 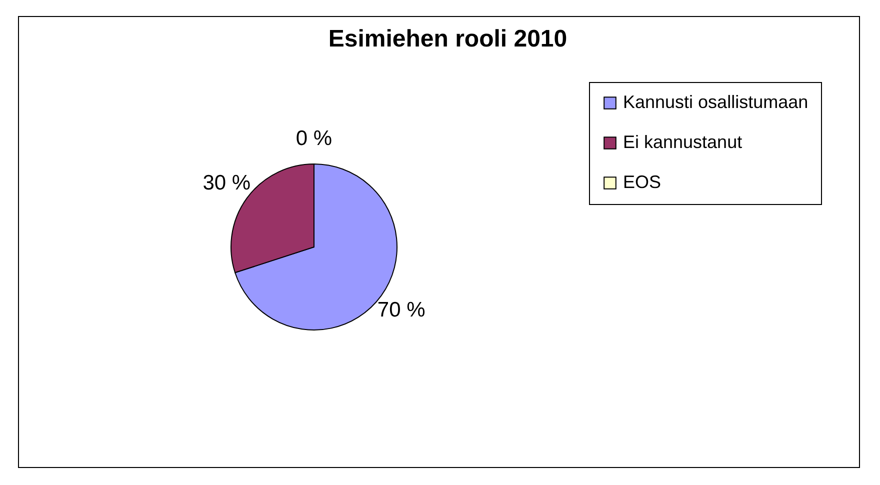 I want to click on text: 0 %, so click(x=314, y=138).